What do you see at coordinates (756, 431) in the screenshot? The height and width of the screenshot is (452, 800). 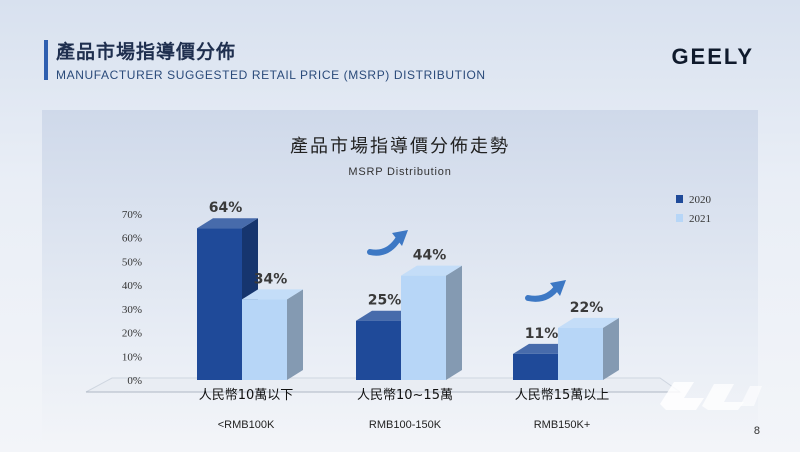 I see `page-number: 8` at bounding box center [756, 431].